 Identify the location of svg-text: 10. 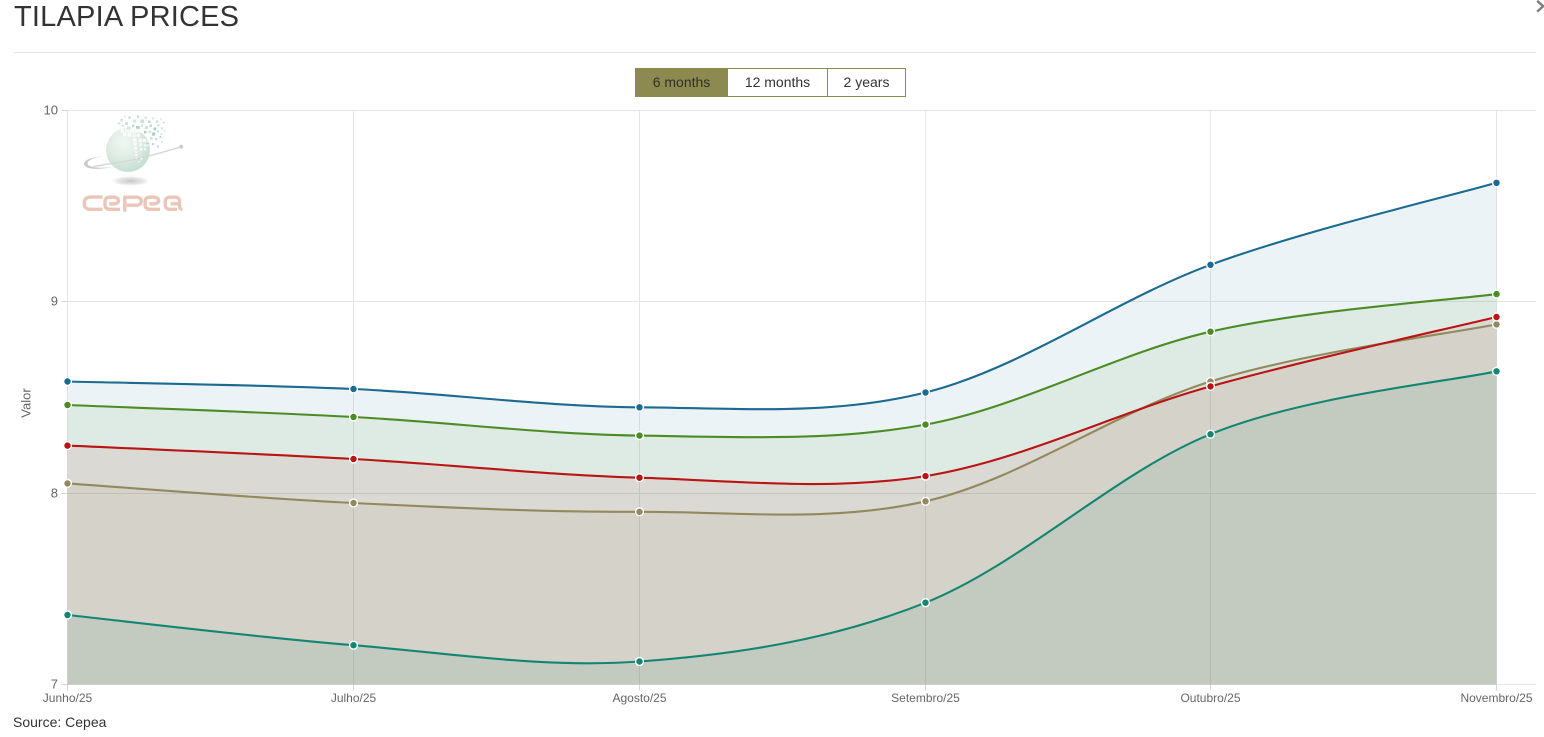
(51, 109).